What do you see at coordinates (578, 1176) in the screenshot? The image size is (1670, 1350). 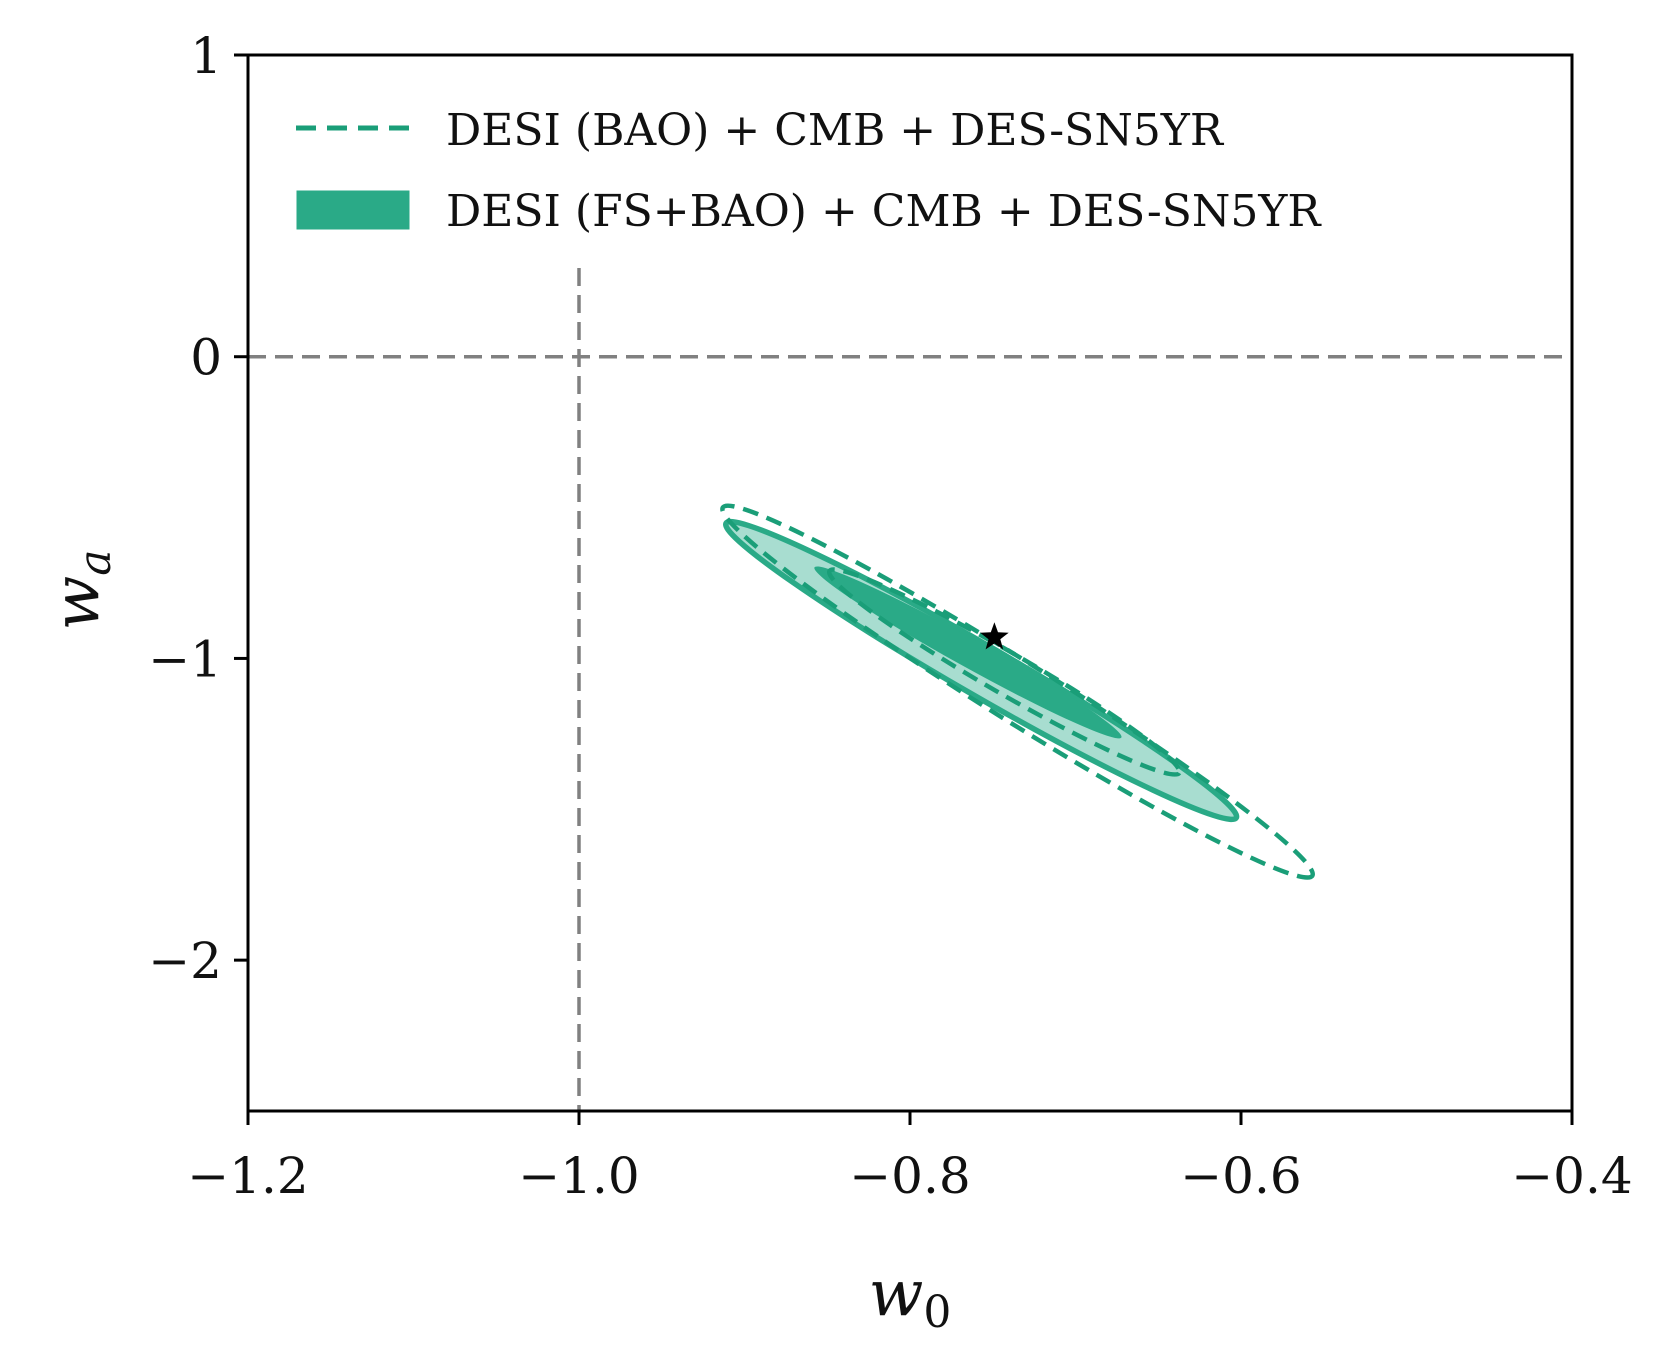 I see `x-tick-label: −1.0` at bounding box center [578, 1176].